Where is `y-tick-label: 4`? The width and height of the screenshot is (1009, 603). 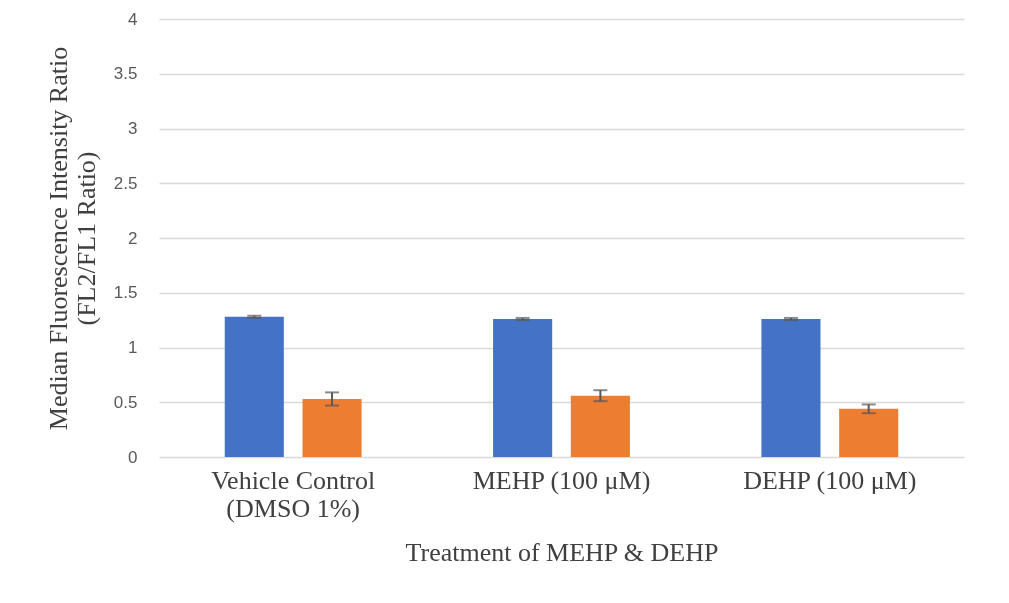
y-tick-label: 4 is located at coordinates (133, 19).